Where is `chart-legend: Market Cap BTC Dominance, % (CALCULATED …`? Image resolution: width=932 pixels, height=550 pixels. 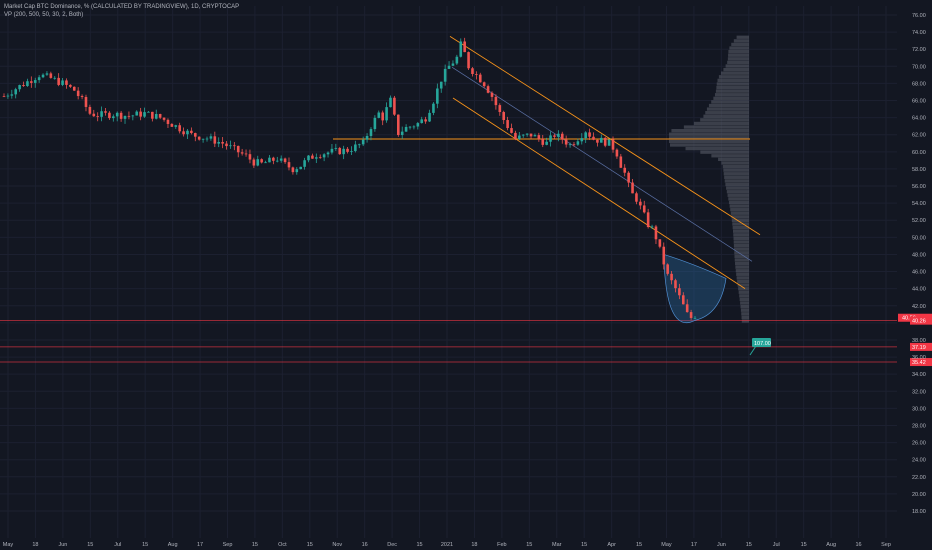 chart-legend: Market Cap BTC Dominance, % (CALCULATED … is located at coordinates (121, 11).